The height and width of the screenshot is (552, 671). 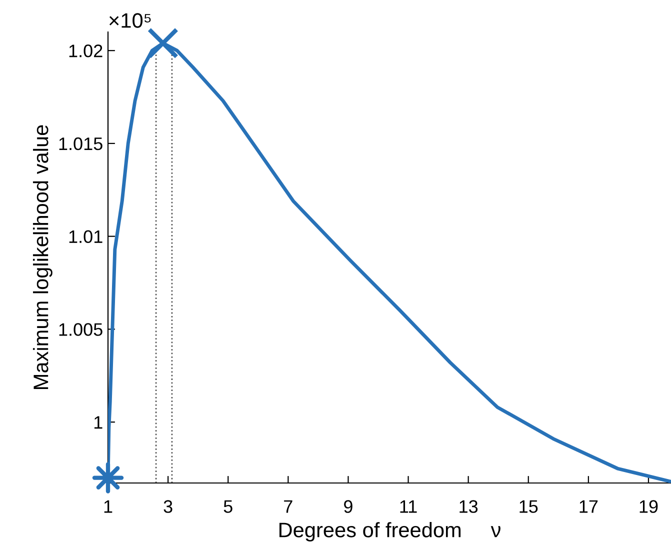 What do you see at coordinates (228, 506) in the screenshot?
I see `x-tick-label: 5` at bounding box center [228, 506].